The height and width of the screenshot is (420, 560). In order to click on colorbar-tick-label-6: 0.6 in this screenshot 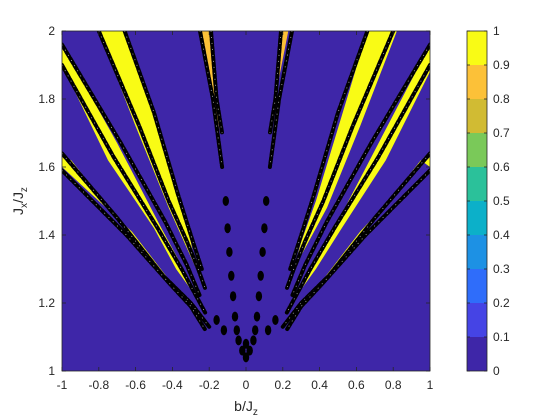, I will do `click(501, 167)`.